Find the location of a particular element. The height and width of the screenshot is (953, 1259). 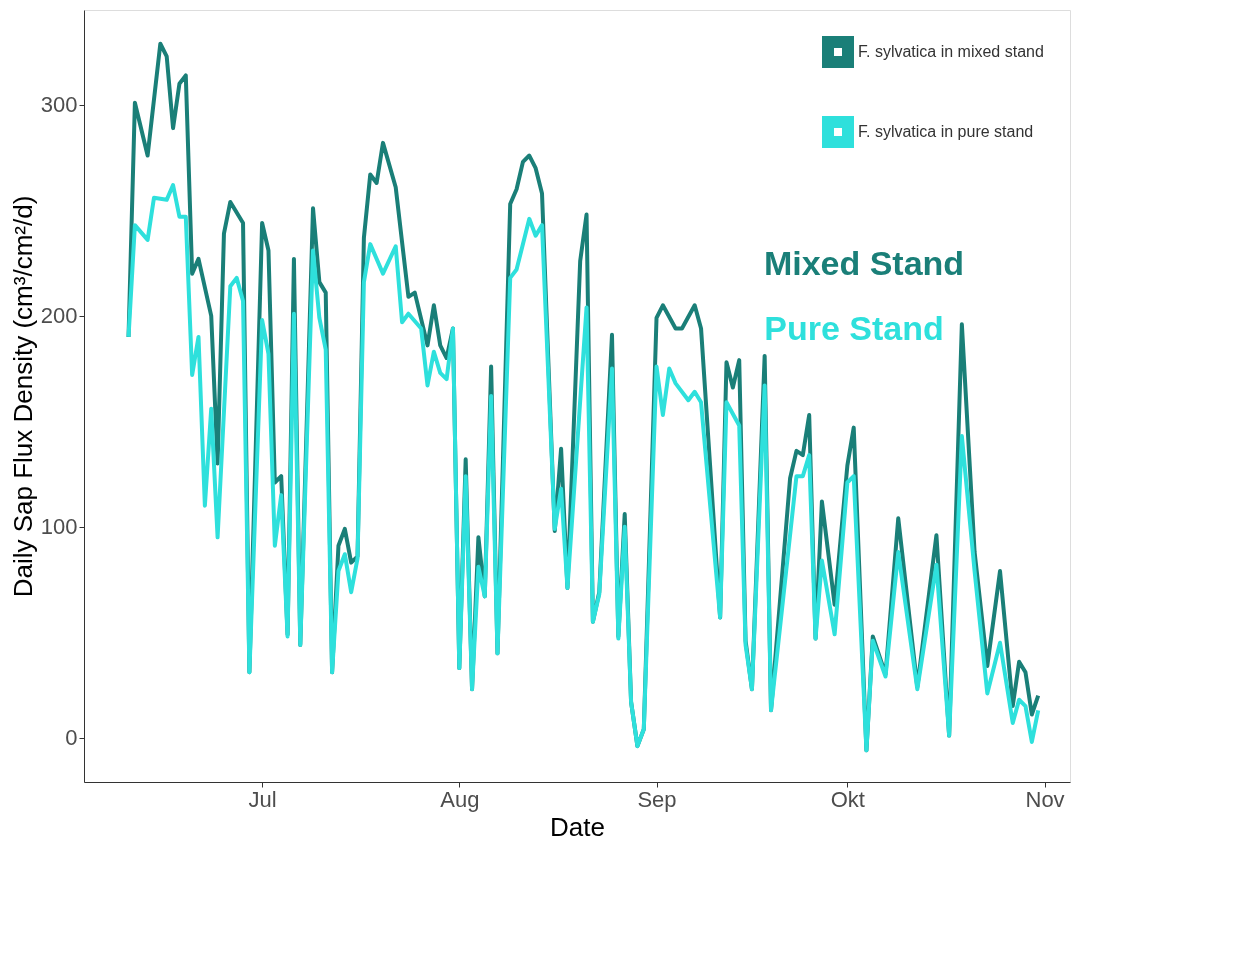

x-axis-title: Date is located at coordinates (577, 826).